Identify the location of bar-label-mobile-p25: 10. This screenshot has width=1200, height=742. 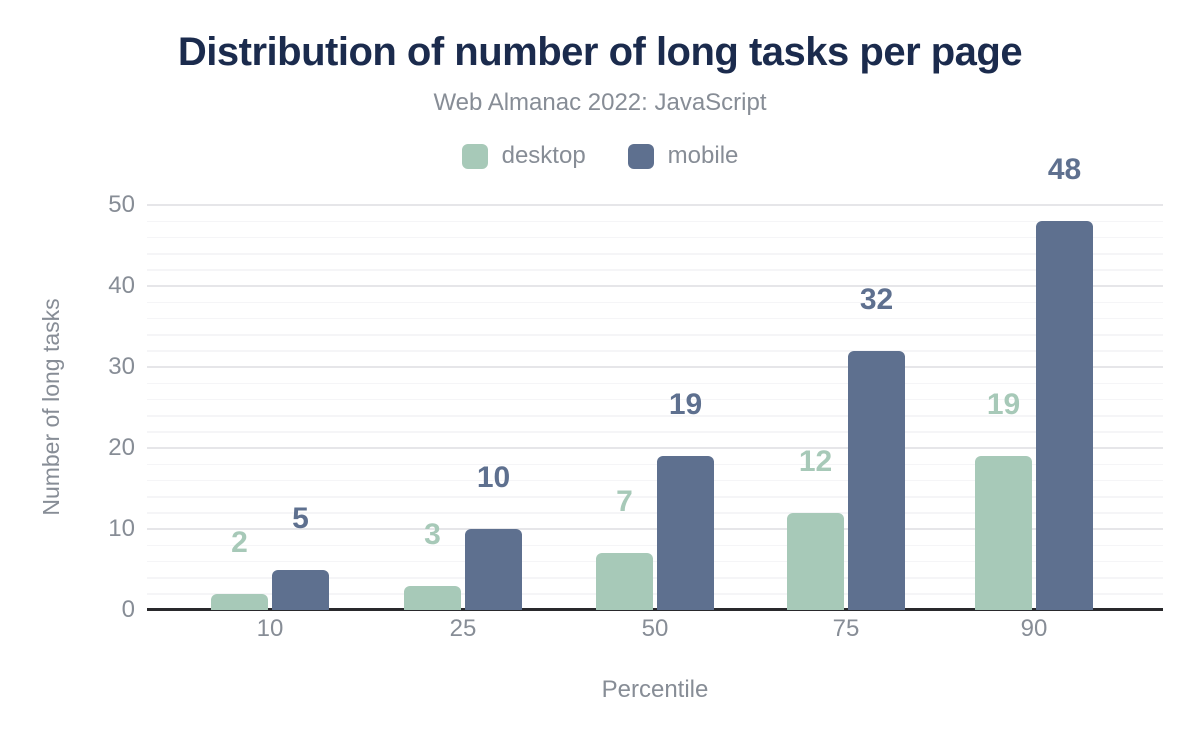
(493, 477).